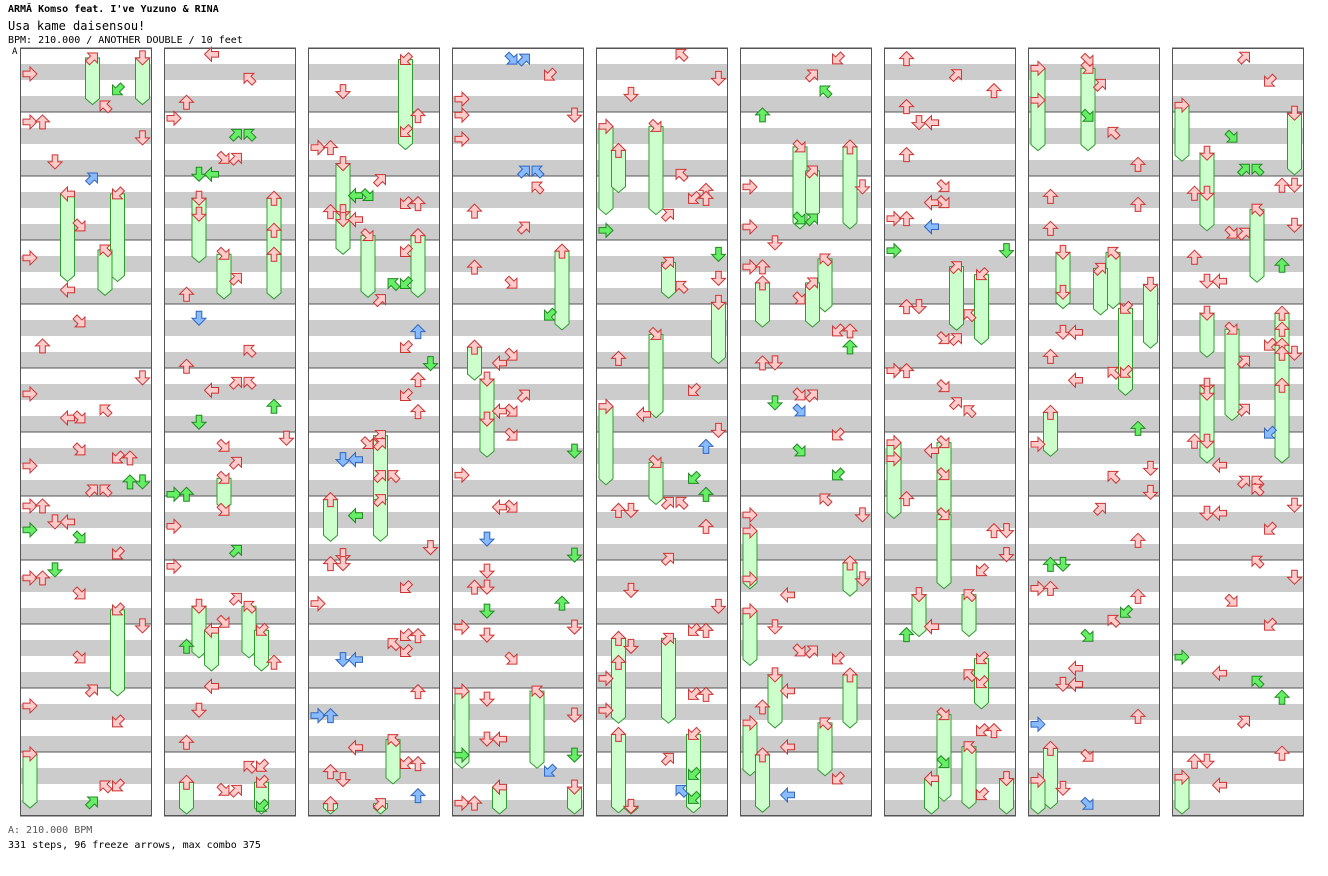  What do you see at coordinates (230, 432) in the screenshot?
I see `chart-column` at bounding box center [230, 432].